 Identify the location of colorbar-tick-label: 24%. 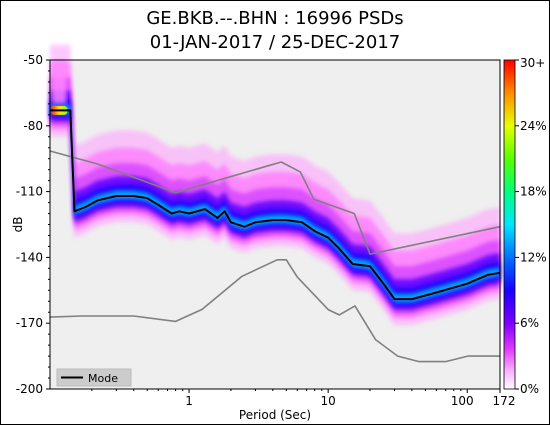
(533, 126).